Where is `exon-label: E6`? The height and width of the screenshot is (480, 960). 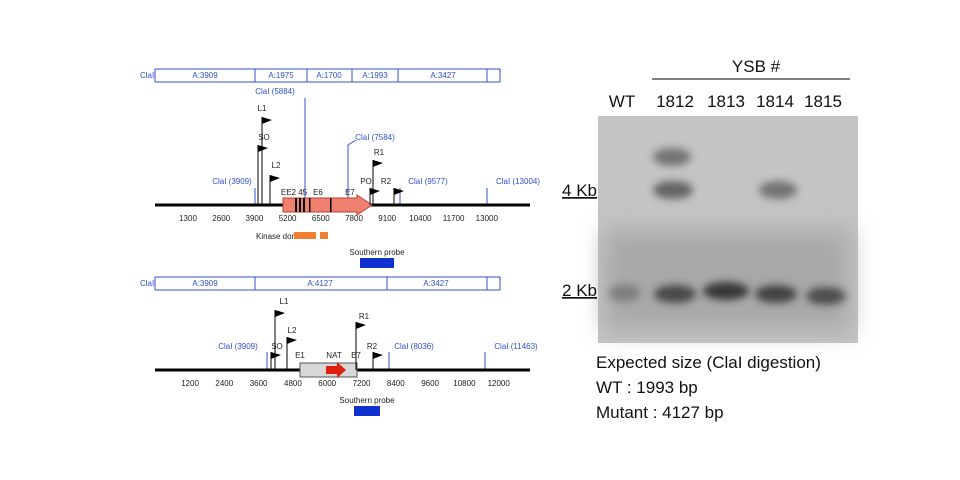
exon-label: E6 is located at coordinates (318, 192).